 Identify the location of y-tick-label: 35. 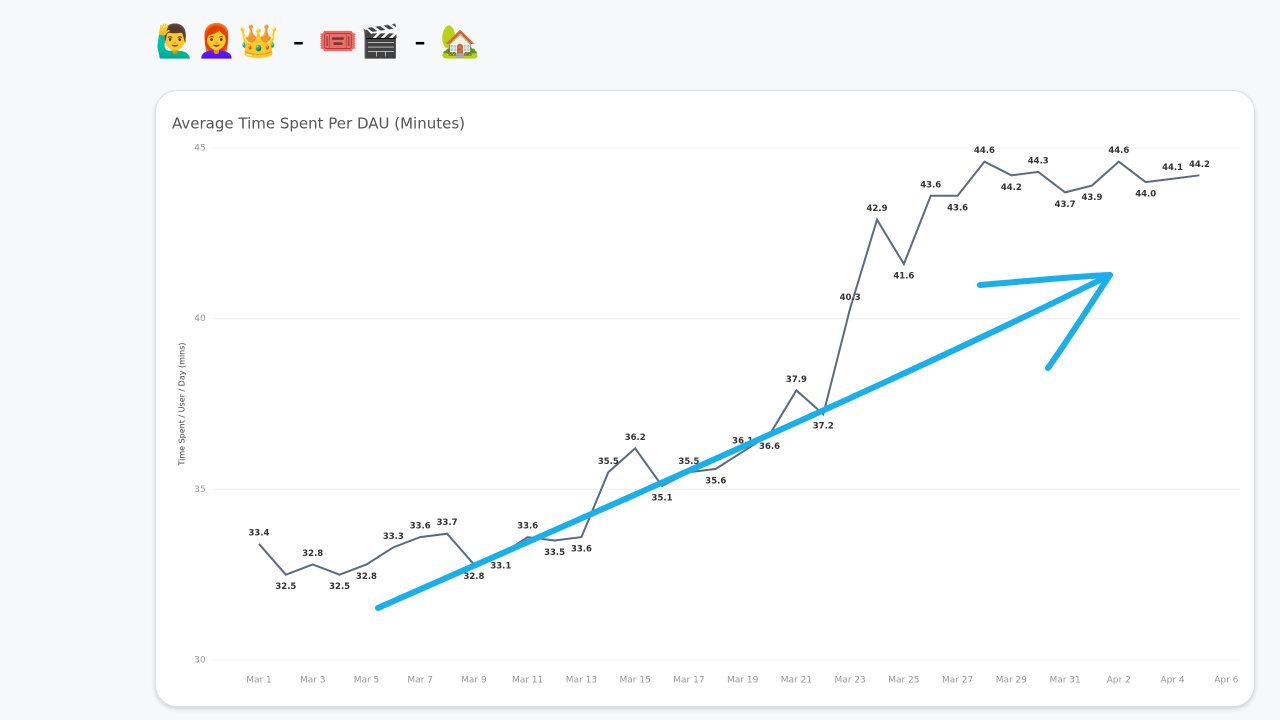
(199, 490).